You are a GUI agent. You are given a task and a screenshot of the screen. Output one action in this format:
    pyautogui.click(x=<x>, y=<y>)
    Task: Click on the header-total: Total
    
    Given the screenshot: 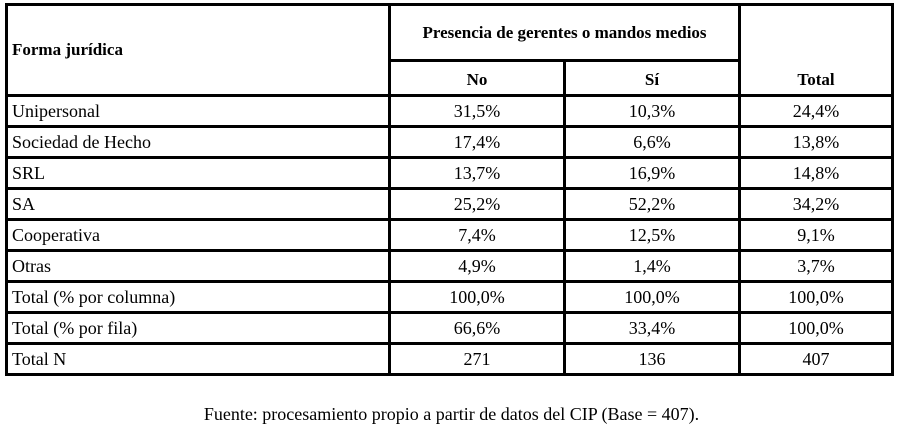 What is the action you would take?
    pyautogui.click(x=816, y=50)
    